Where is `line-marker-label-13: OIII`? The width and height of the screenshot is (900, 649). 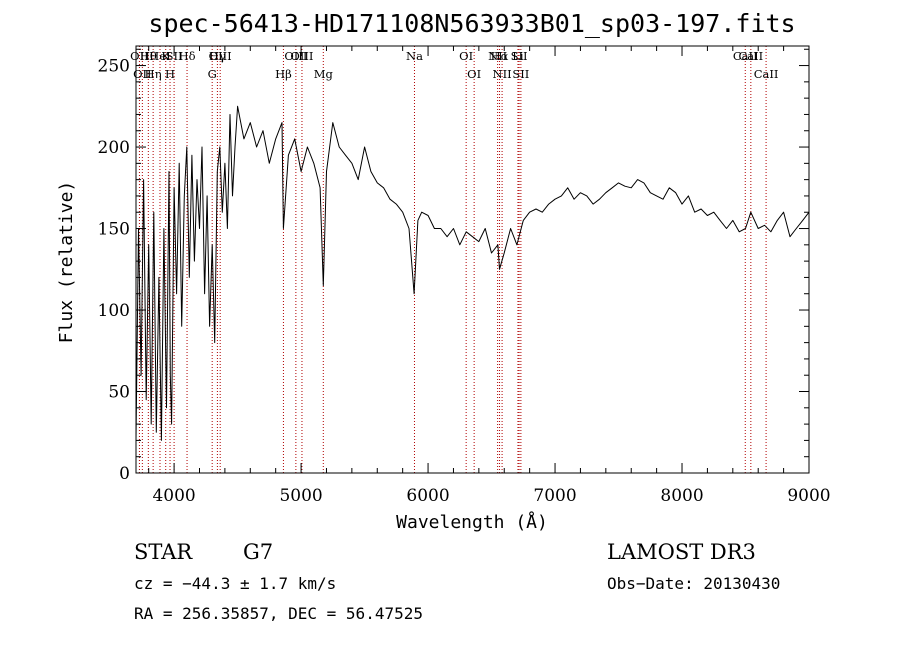
line-marker-label-13: OIII is located at coordinates (295, 56).